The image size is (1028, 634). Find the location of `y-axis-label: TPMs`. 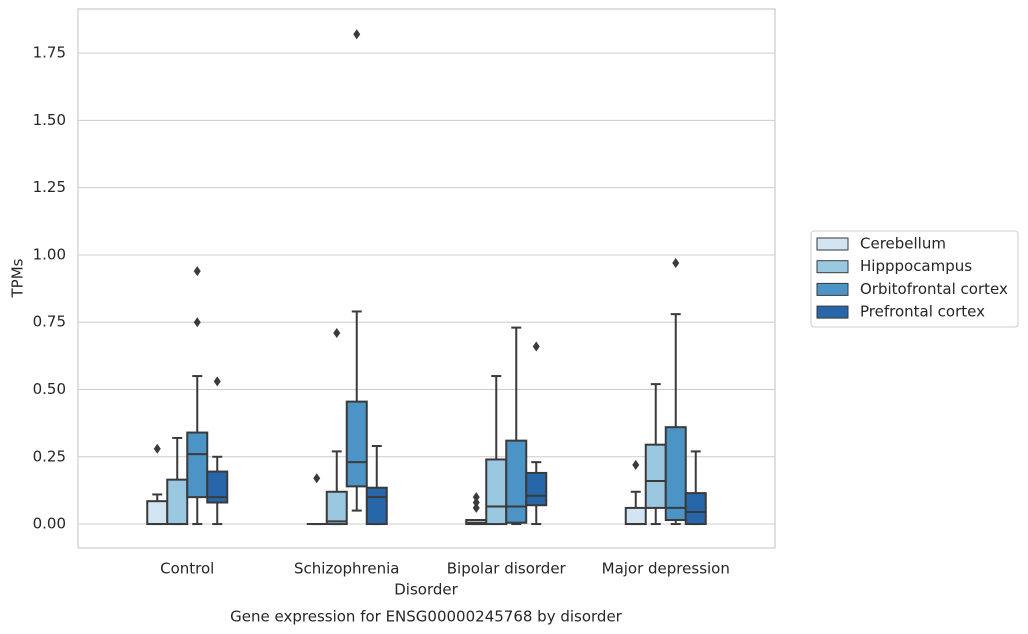

y-axis-label: TPMs is located at coordinates (18, 278).